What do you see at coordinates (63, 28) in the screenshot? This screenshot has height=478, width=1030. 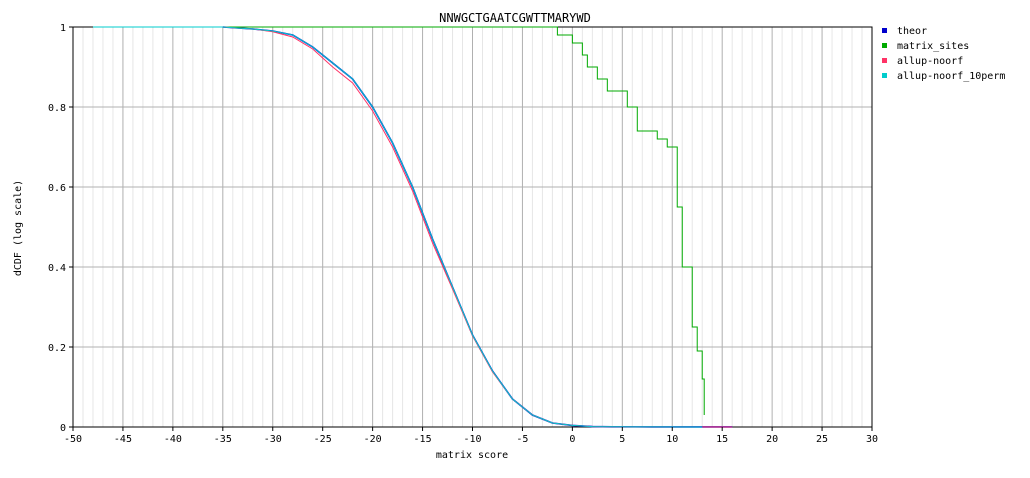 I see `y-tick-label: 1` at bounding box center [63, 28].